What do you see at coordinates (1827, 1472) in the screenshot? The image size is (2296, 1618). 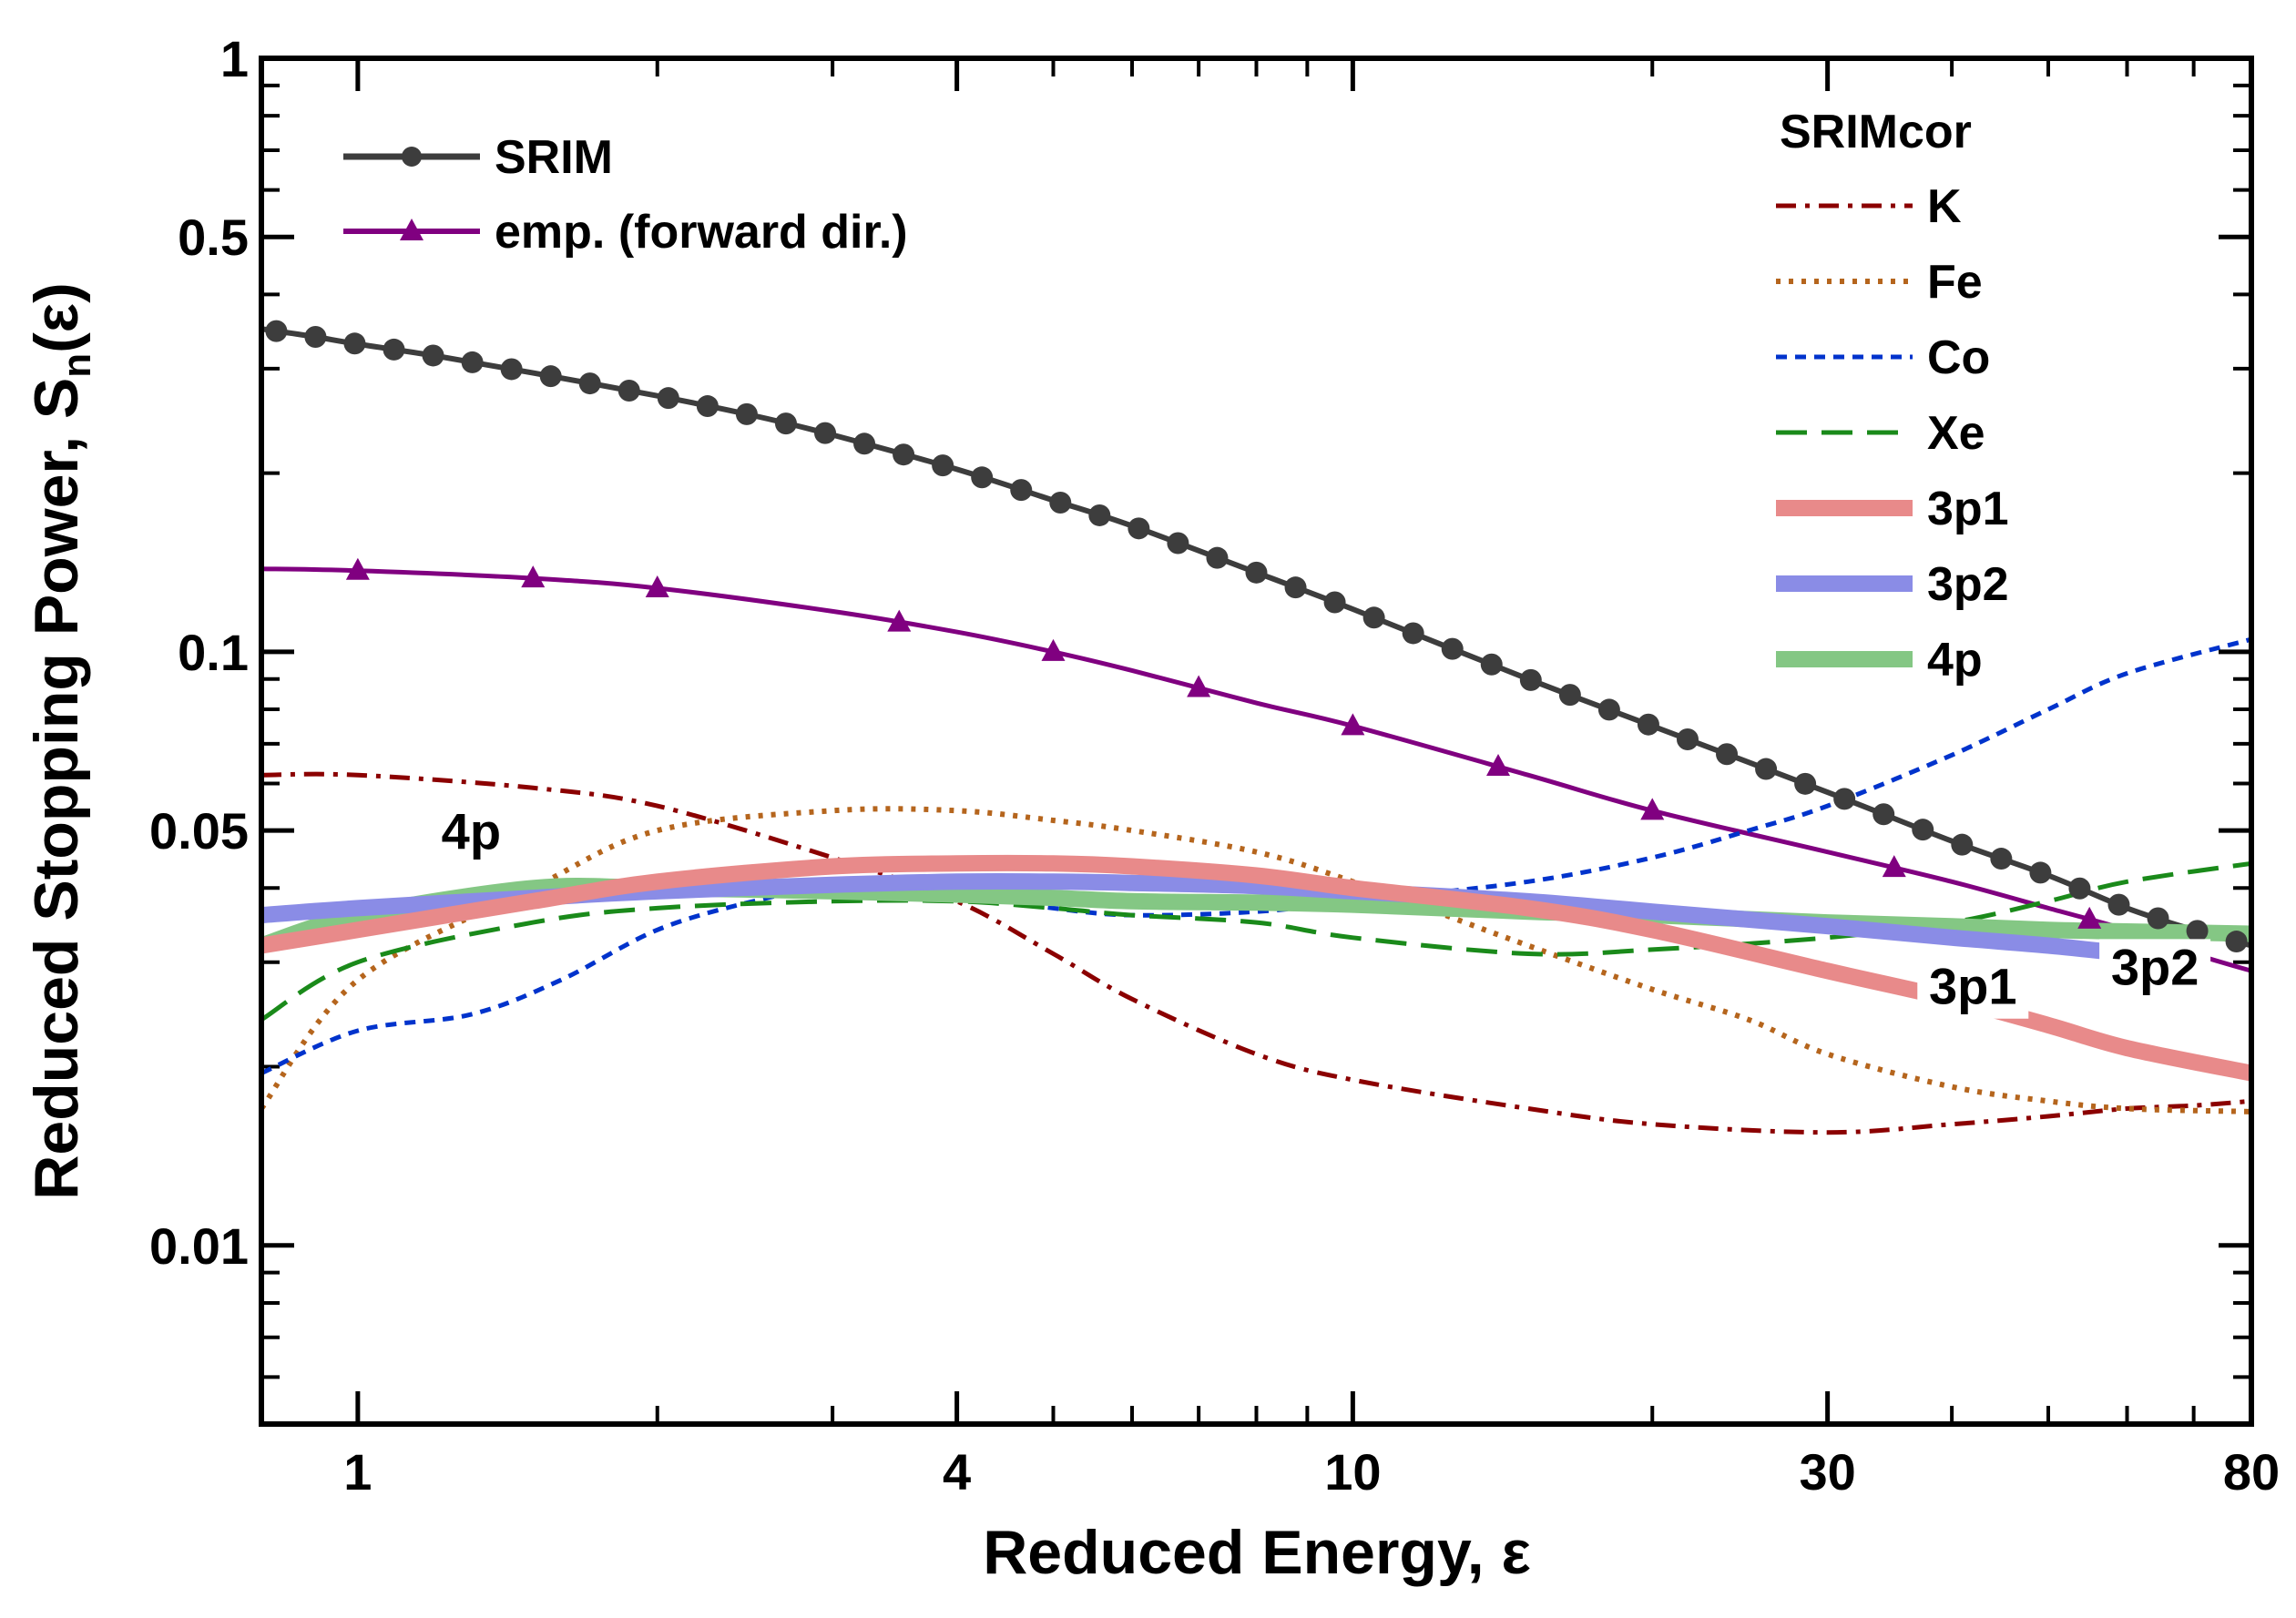 I see `x-tick-label: 30` at bounding box center [1827, 1472].